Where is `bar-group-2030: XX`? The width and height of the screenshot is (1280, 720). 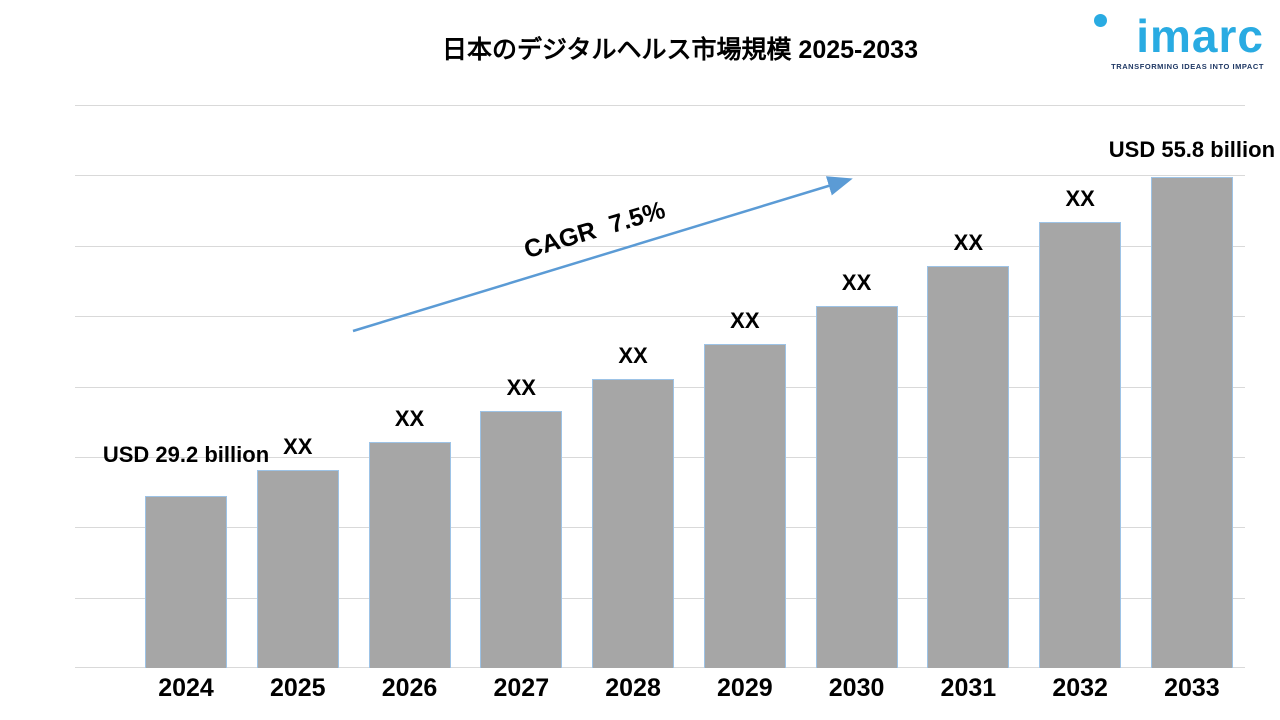 bar-group-2030: XX is located at coordinates (856, 468).